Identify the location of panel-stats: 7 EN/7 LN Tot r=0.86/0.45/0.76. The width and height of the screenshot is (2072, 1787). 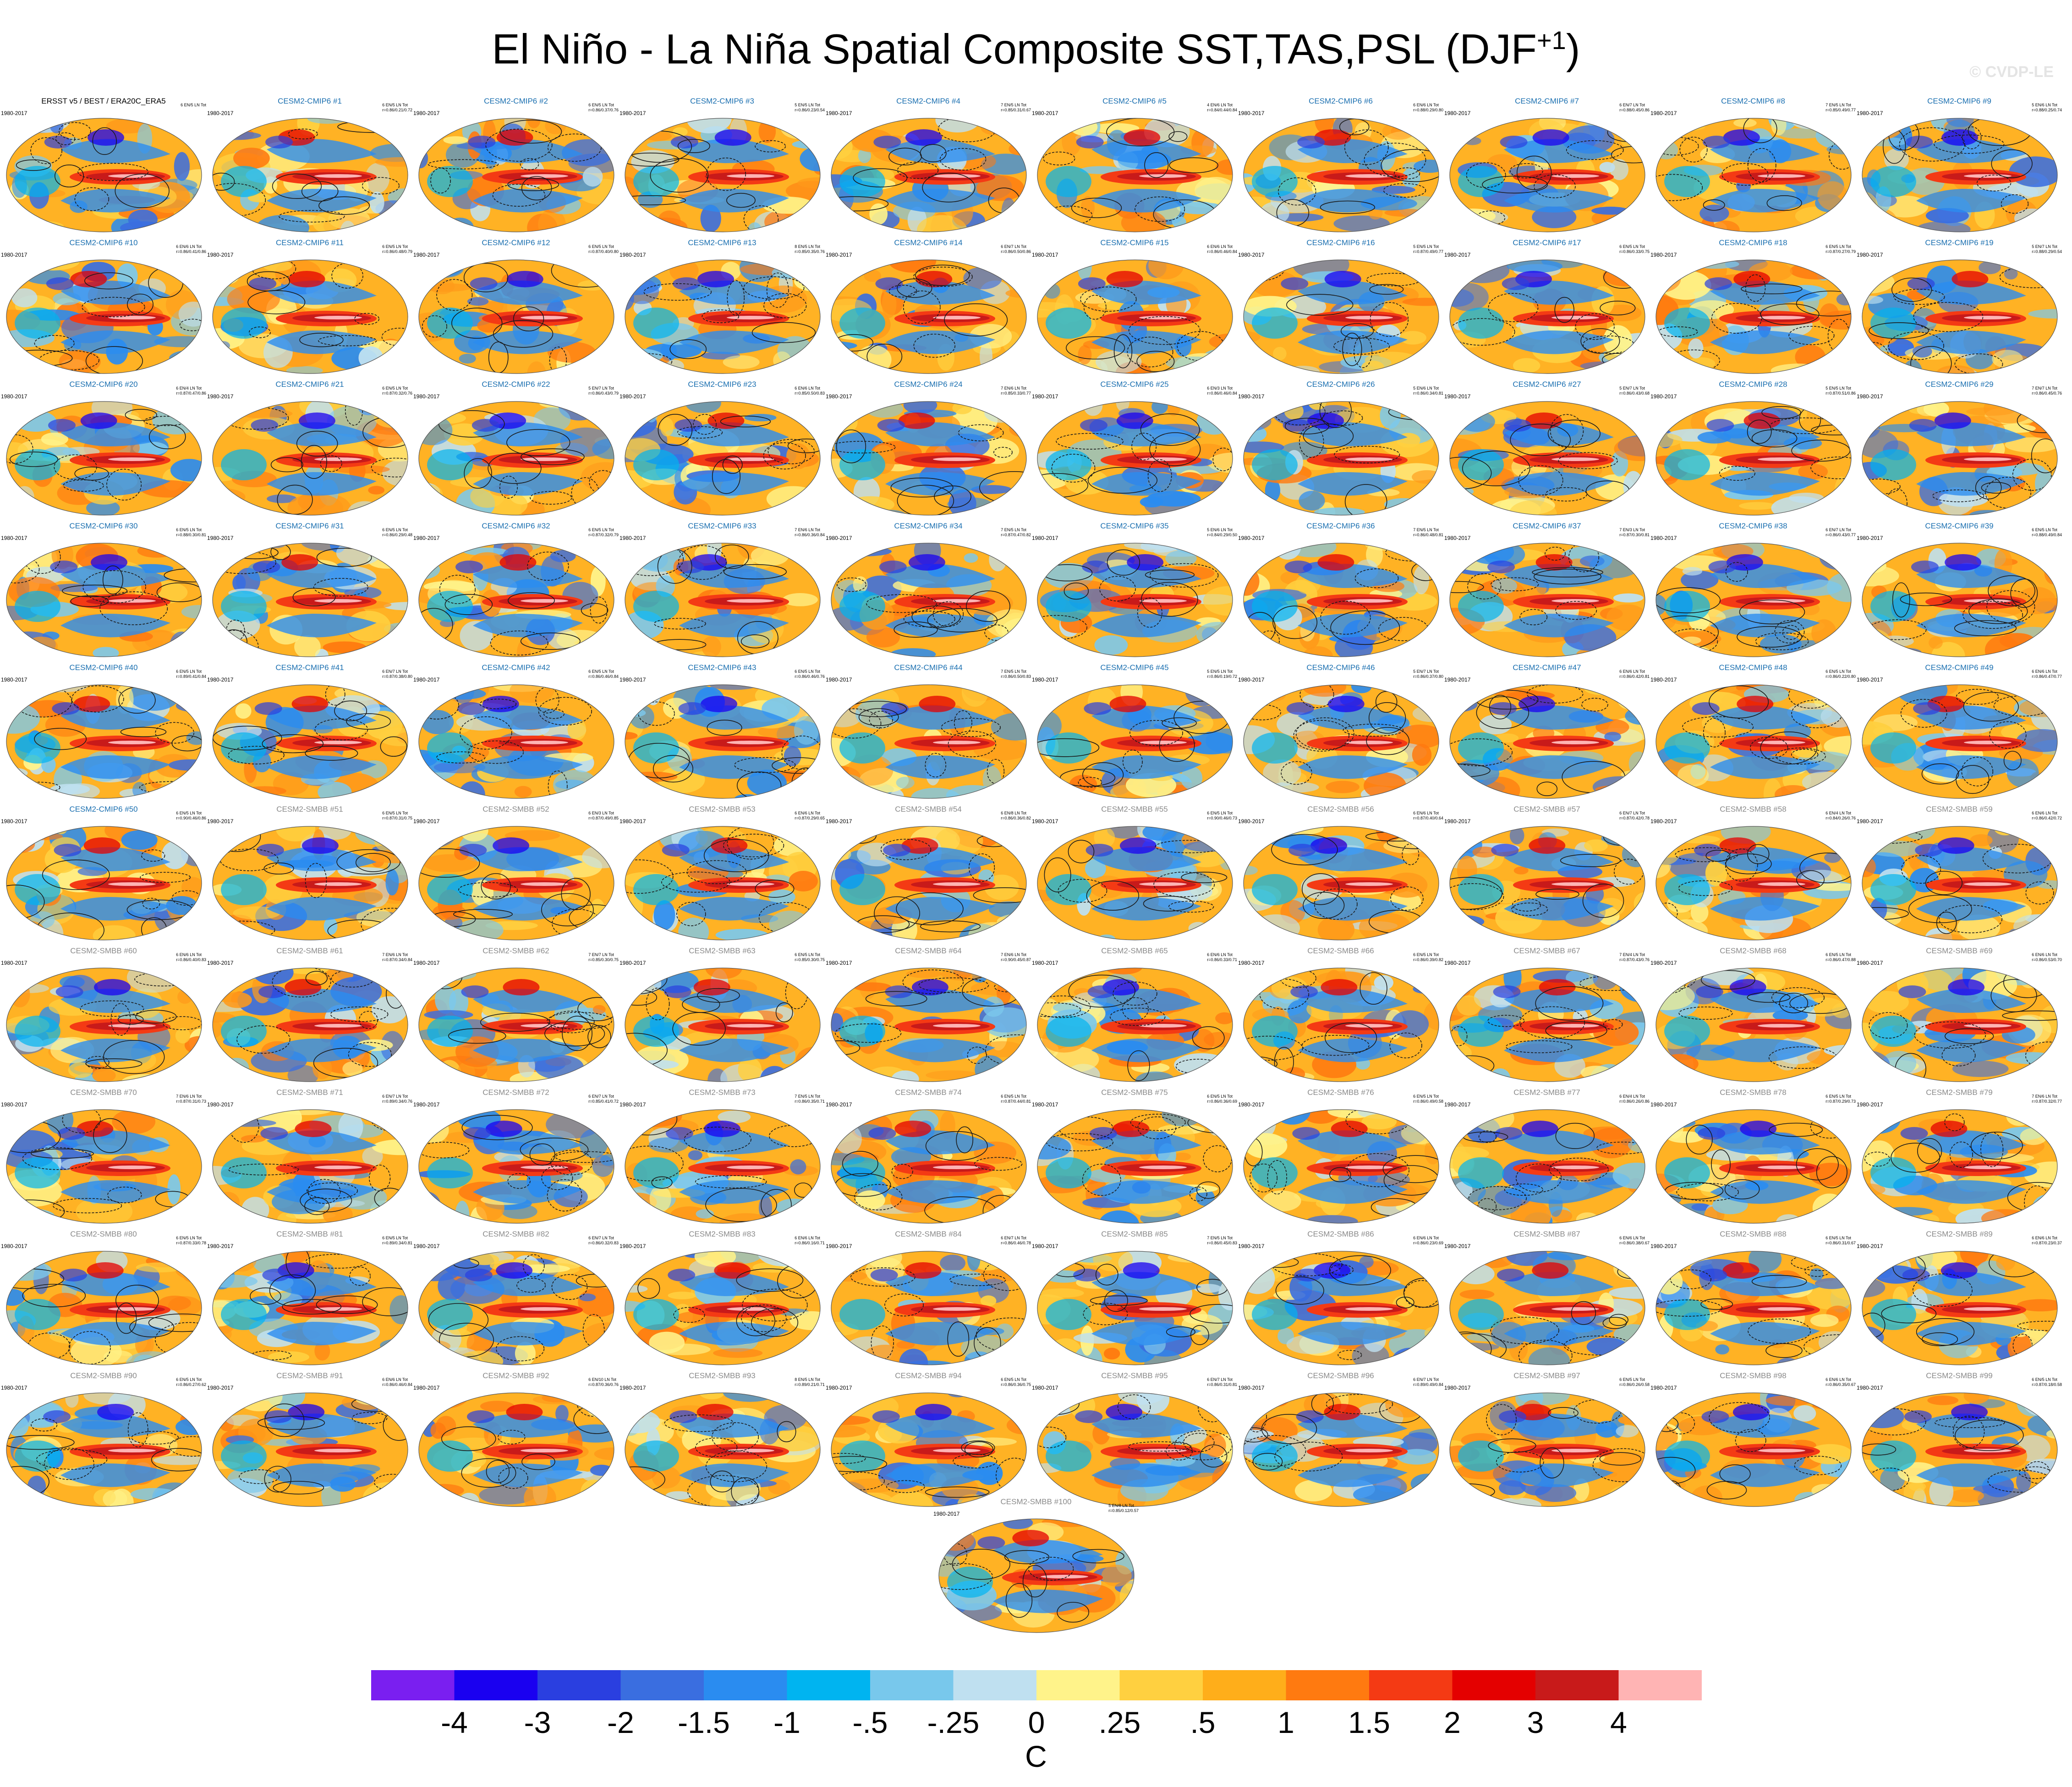
(2047, 391).